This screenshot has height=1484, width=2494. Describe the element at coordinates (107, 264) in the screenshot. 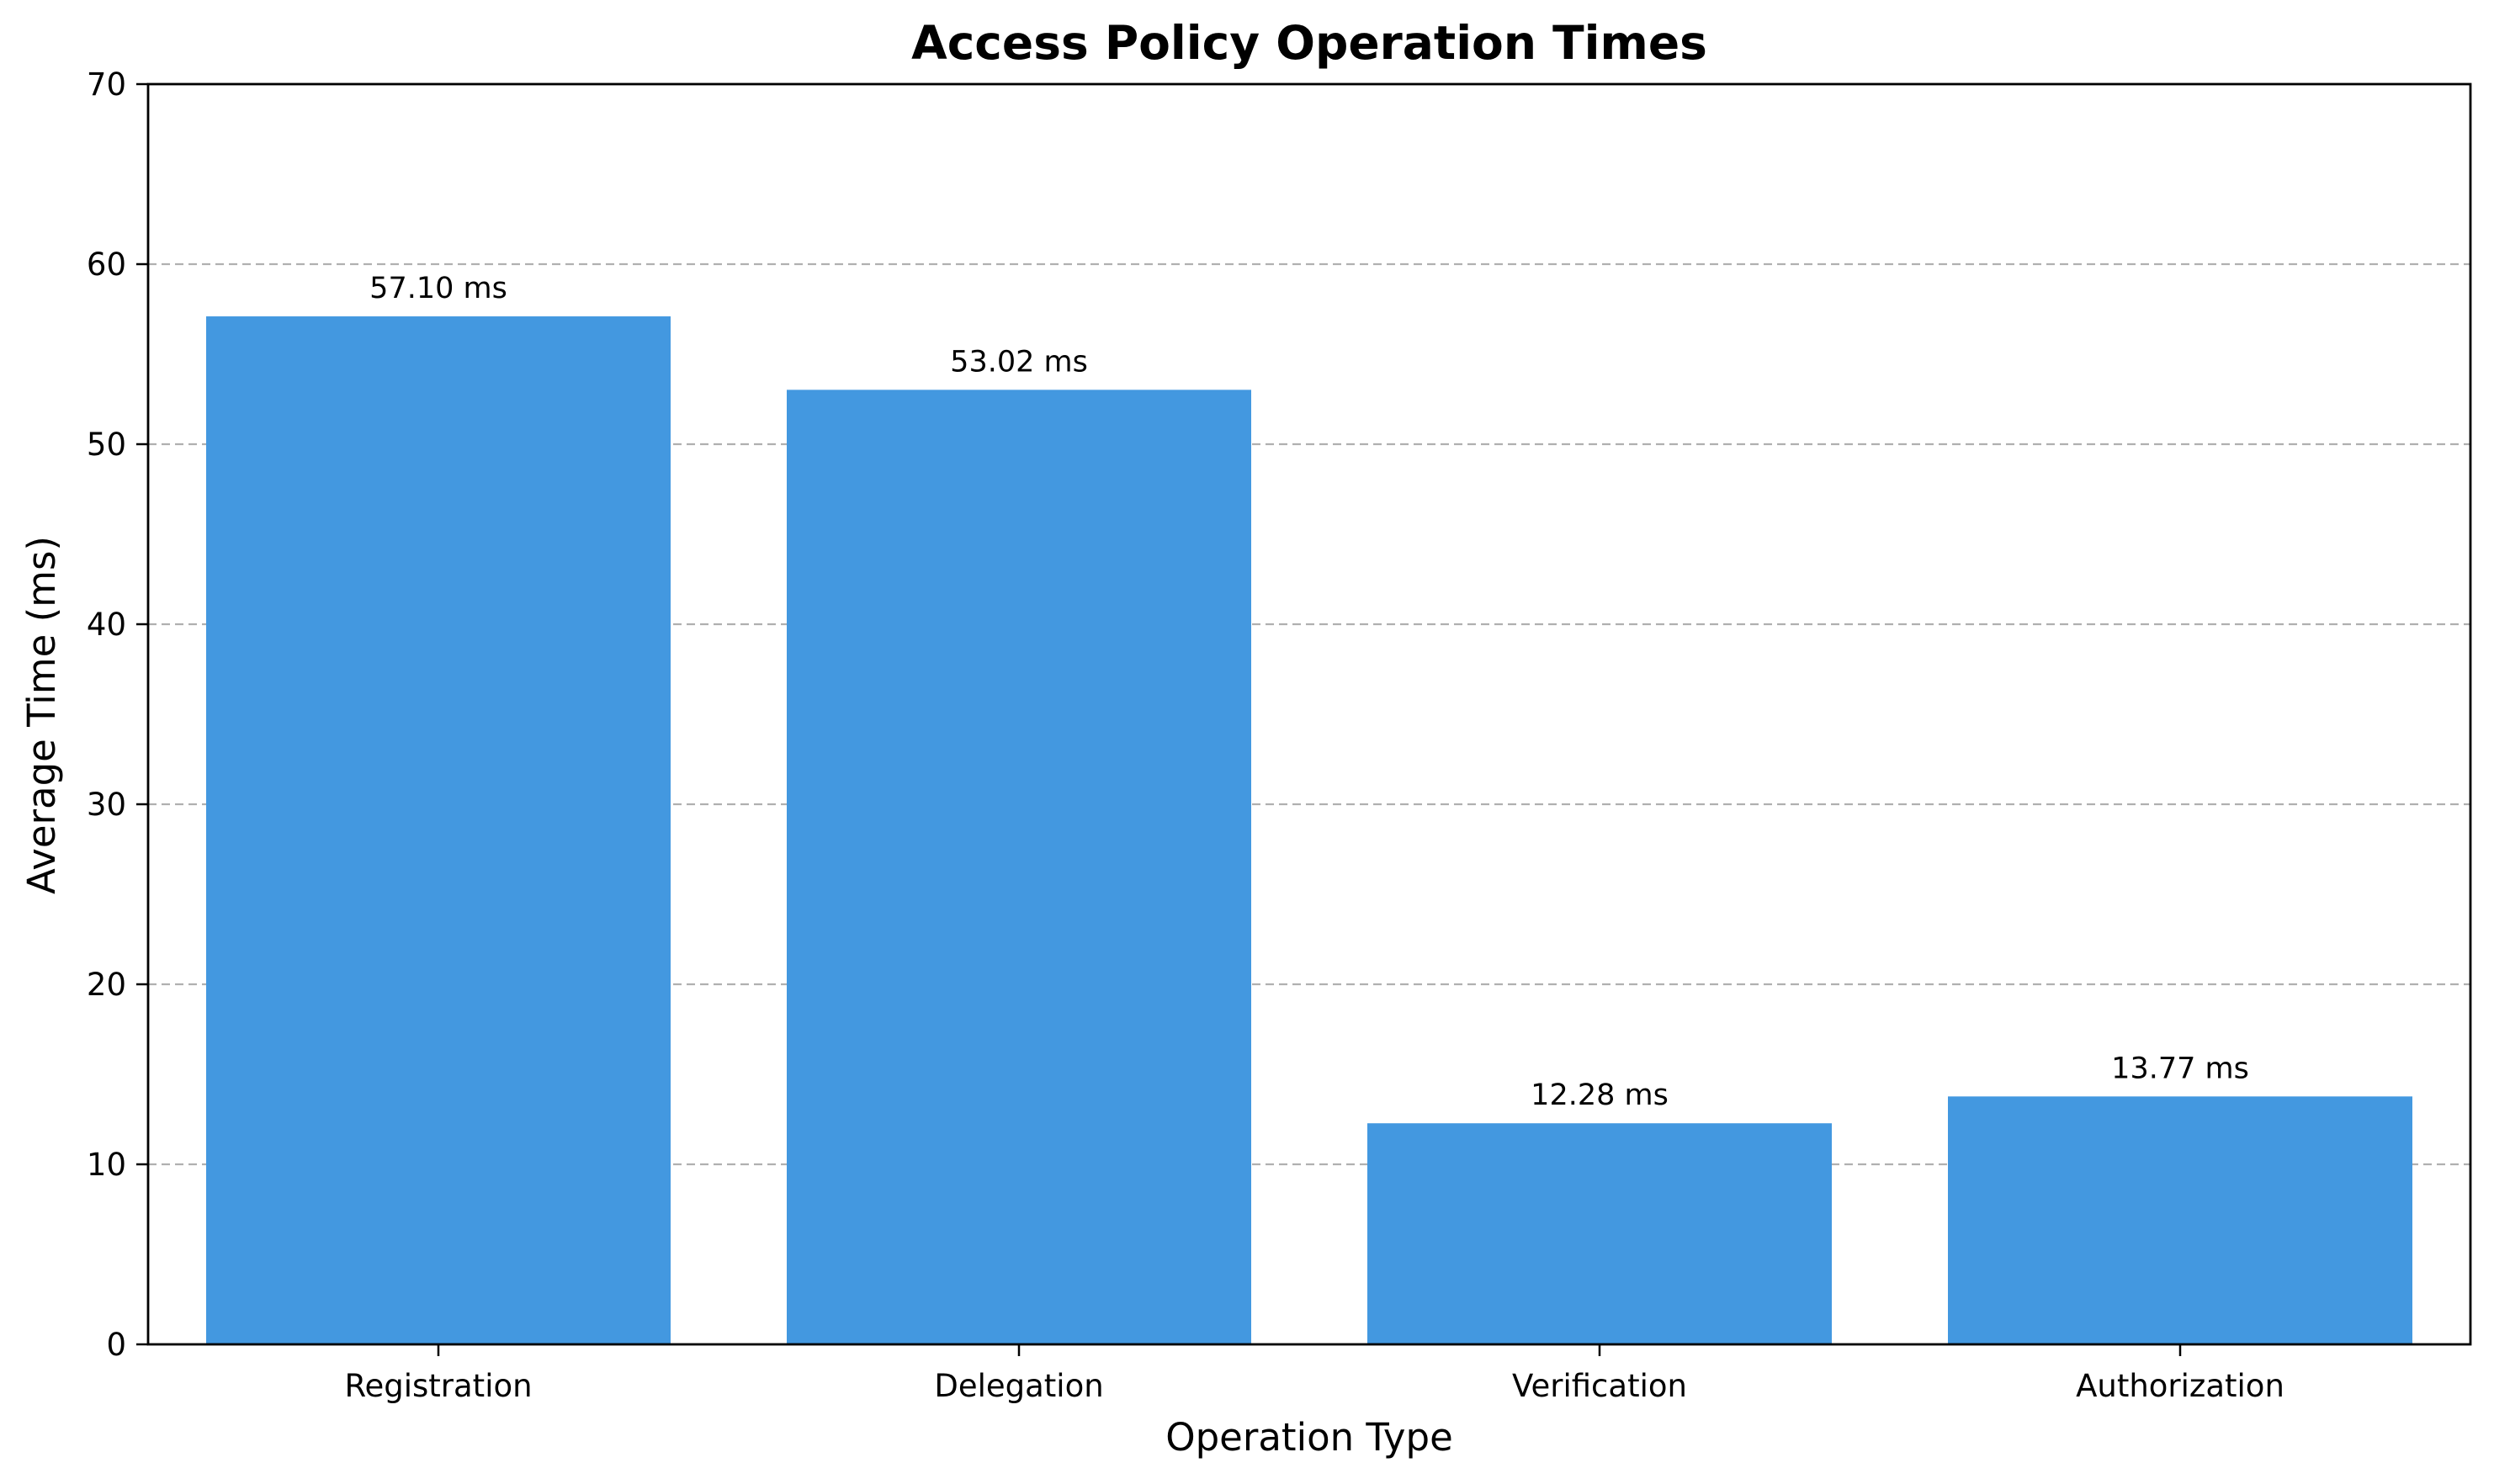

I see `y-tick-label-6: 60` at that location.